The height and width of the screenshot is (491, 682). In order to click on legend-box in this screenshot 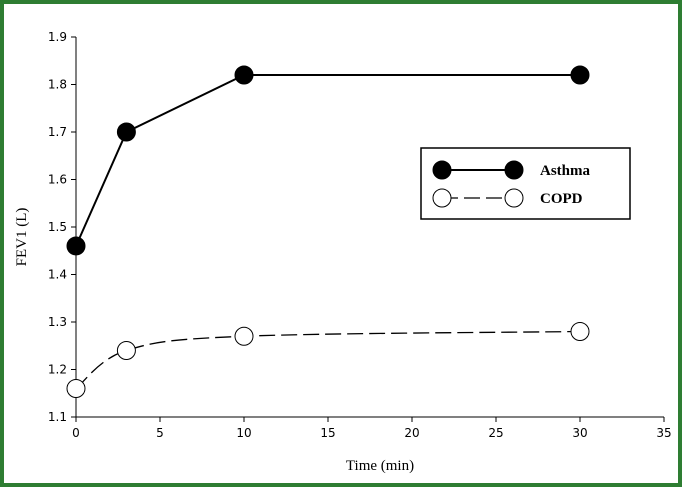, I will do `click(525, 183)`.